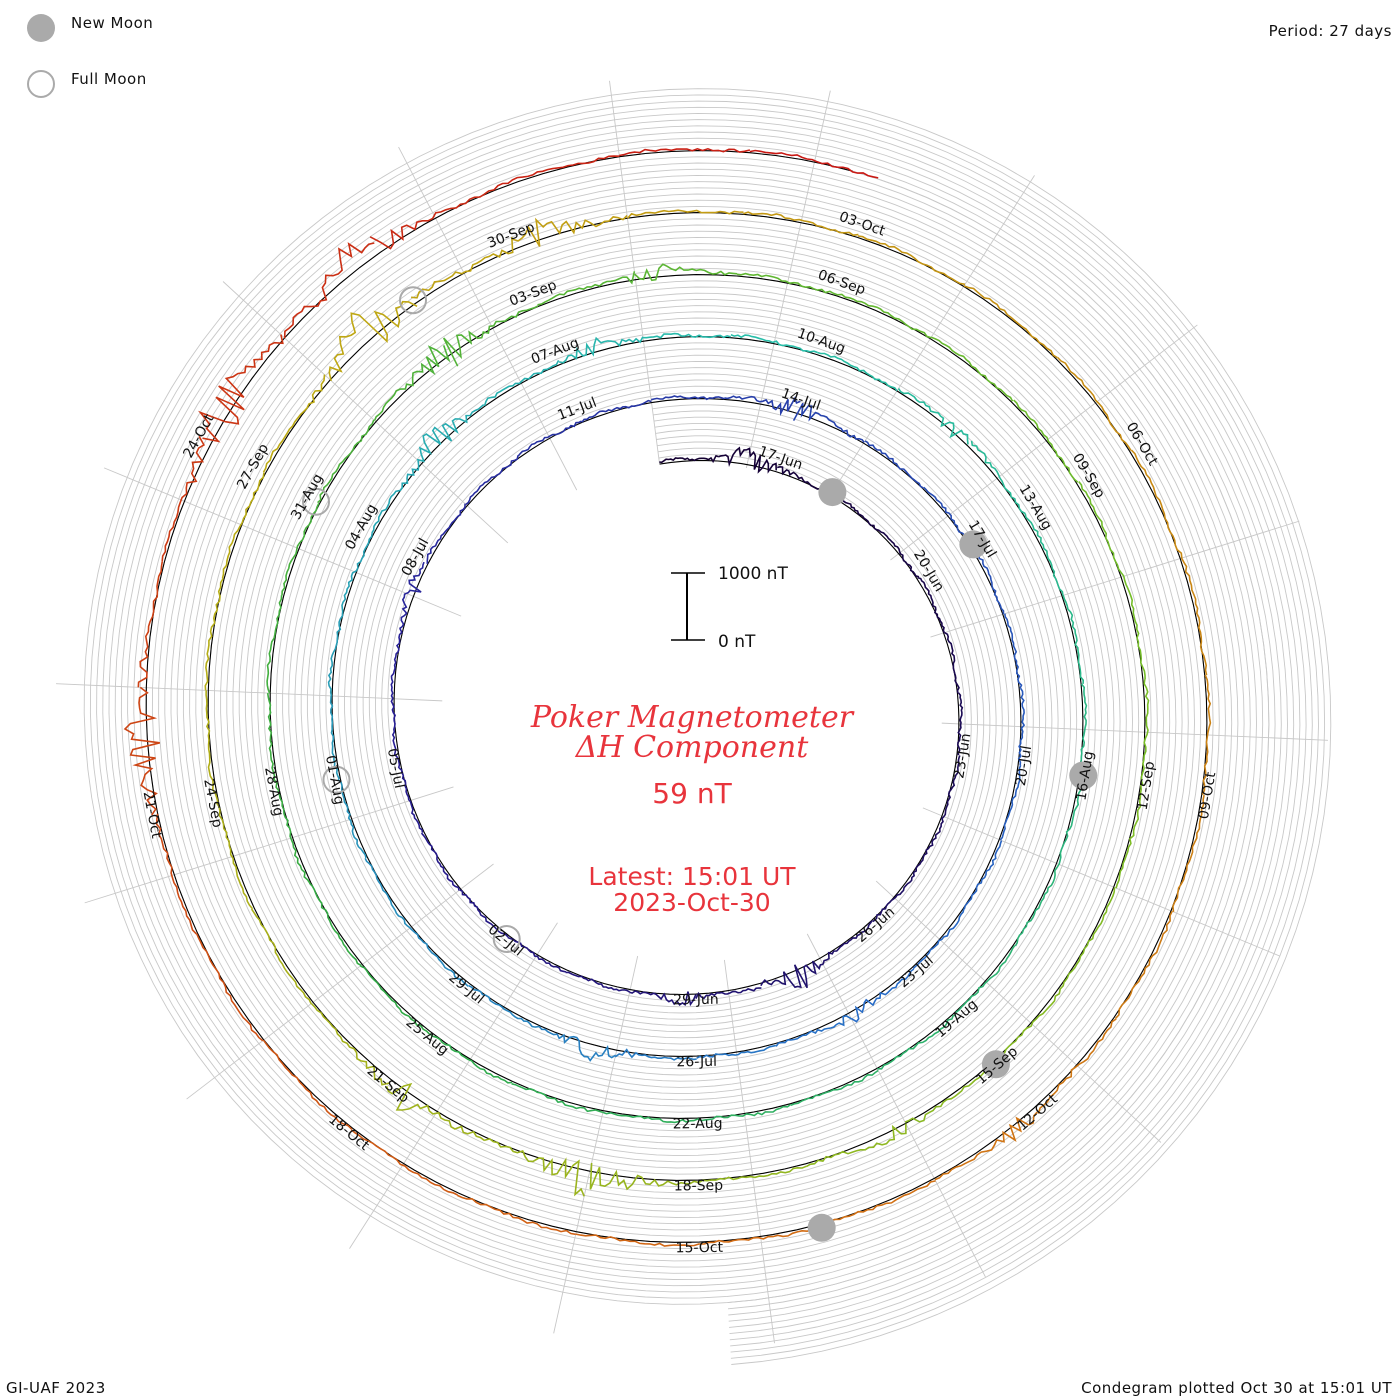  I want to click on legend-new-moon: New Moon, so click(90, 28).